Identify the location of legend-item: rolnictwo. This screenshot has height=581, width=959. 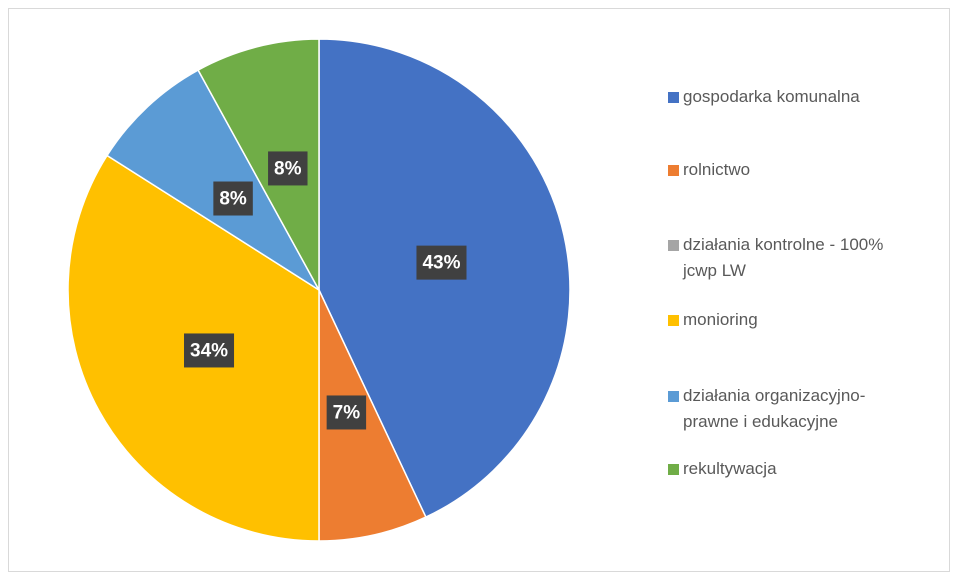
(783, 170).